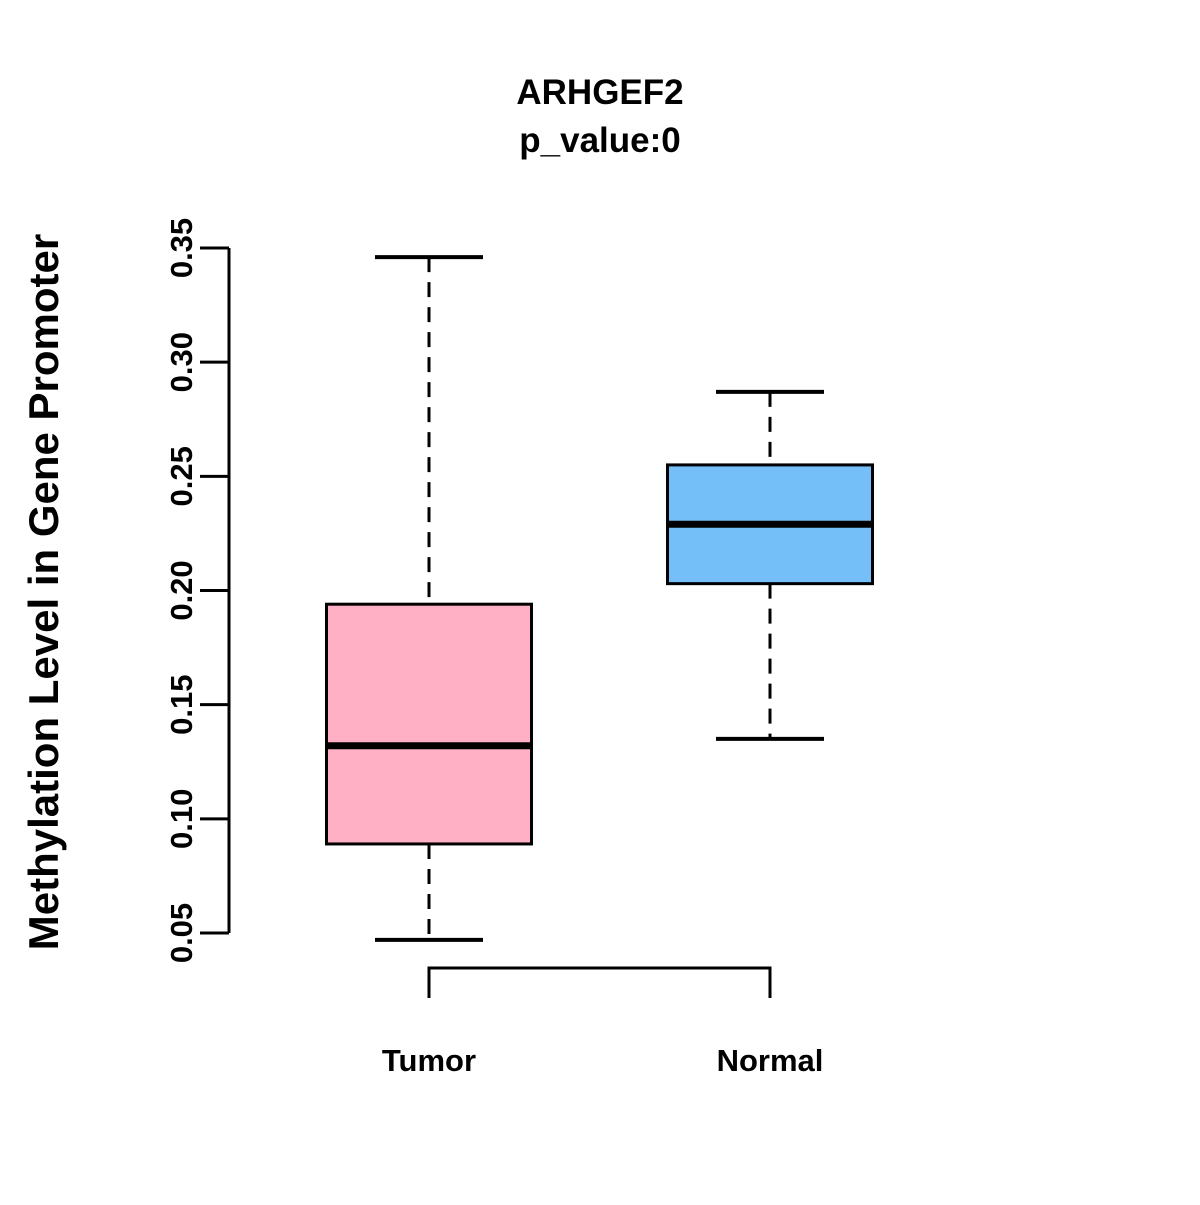 The width and height of the screenshot is (1200, 1205). I want to click on tumor-boxplot, so click(429, 598).